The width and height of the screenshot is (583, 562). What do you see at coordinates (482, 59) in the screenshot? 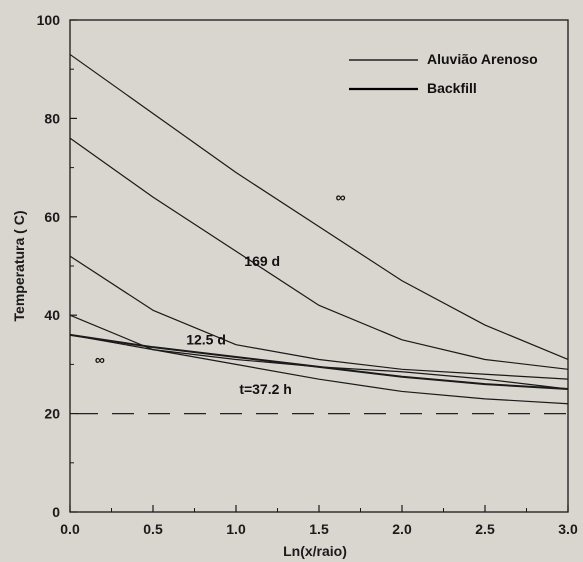
I see `legend-label-aluviao: Aluvião Arenoso` at bounding box center [482, 59].